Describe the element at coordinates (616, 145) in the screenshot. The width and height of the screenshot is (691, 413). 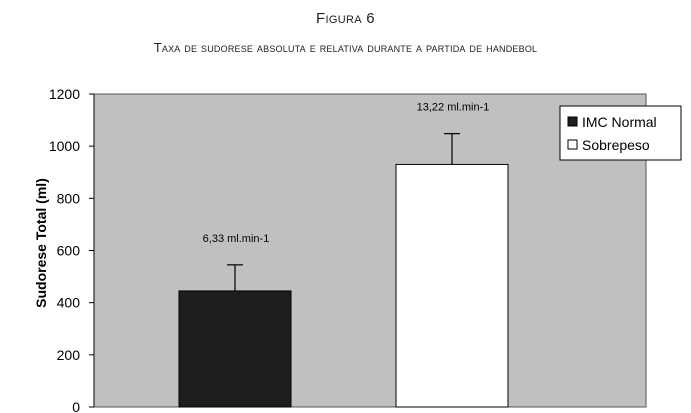
I see `legend-label-1: Sobrepeso` at that location.